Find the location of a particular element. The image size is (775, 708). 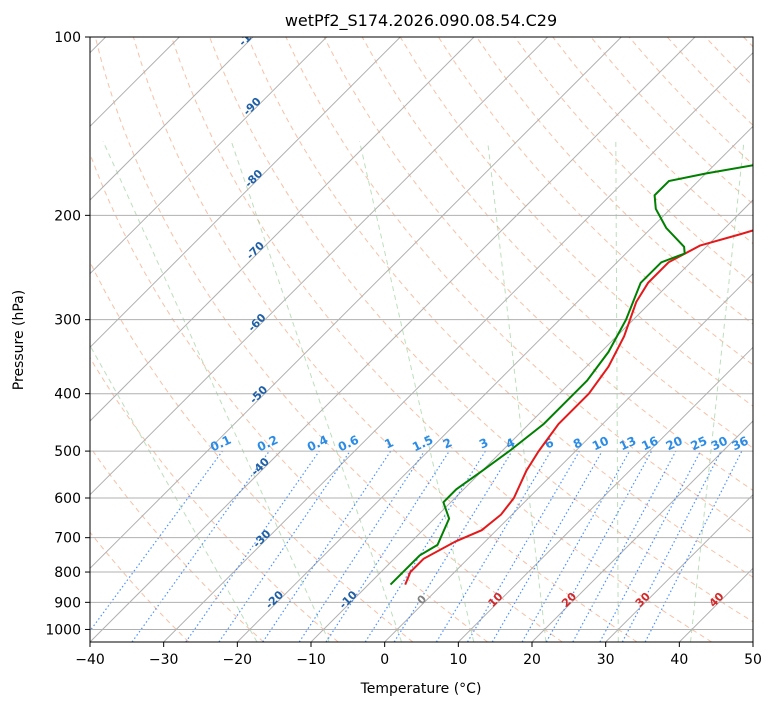

isotherm-label: -40 is located at coordinates (260, 466).